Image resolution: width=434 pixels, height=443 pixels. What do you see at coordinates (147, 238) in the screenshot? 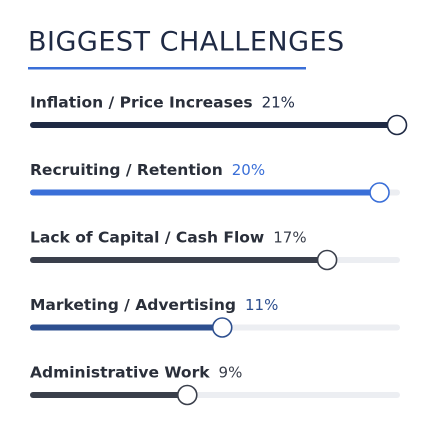
I see `category-label: Lack of Capital / Cash Flow` at bounding box center [147, 238].